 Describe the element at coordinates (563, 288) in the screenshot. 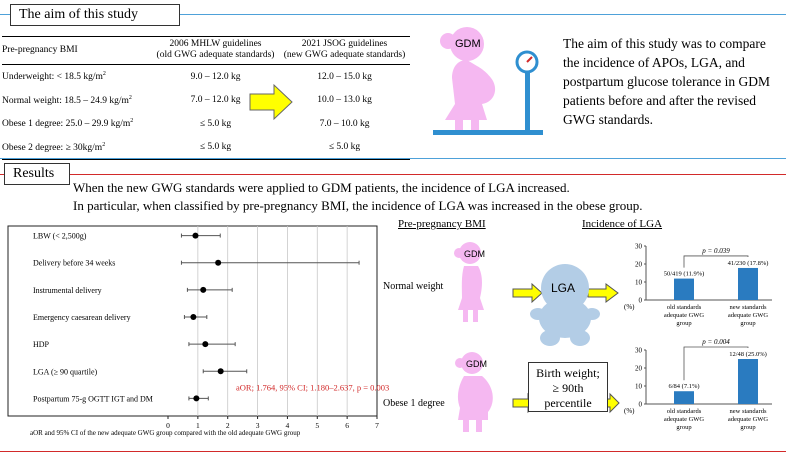

I see `svg-text: LGA` at that location.